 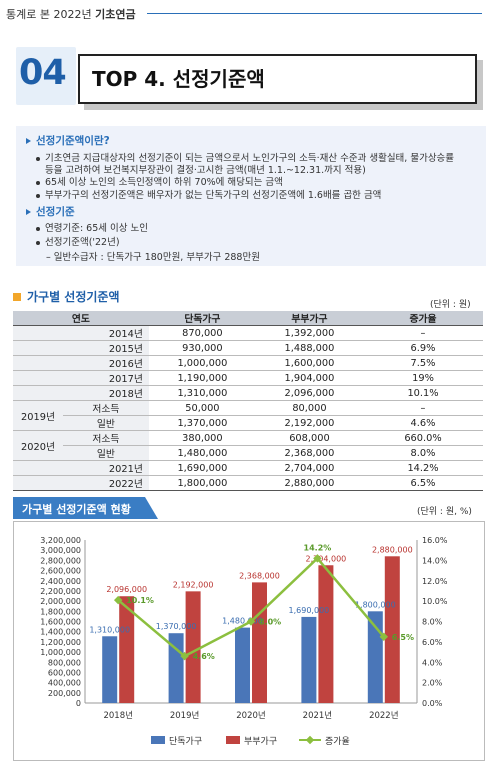 What do you see at coordinates (115, 14) in the screenshot?
I see `header-bold: 기초연금` at bounding box center [115, 14].